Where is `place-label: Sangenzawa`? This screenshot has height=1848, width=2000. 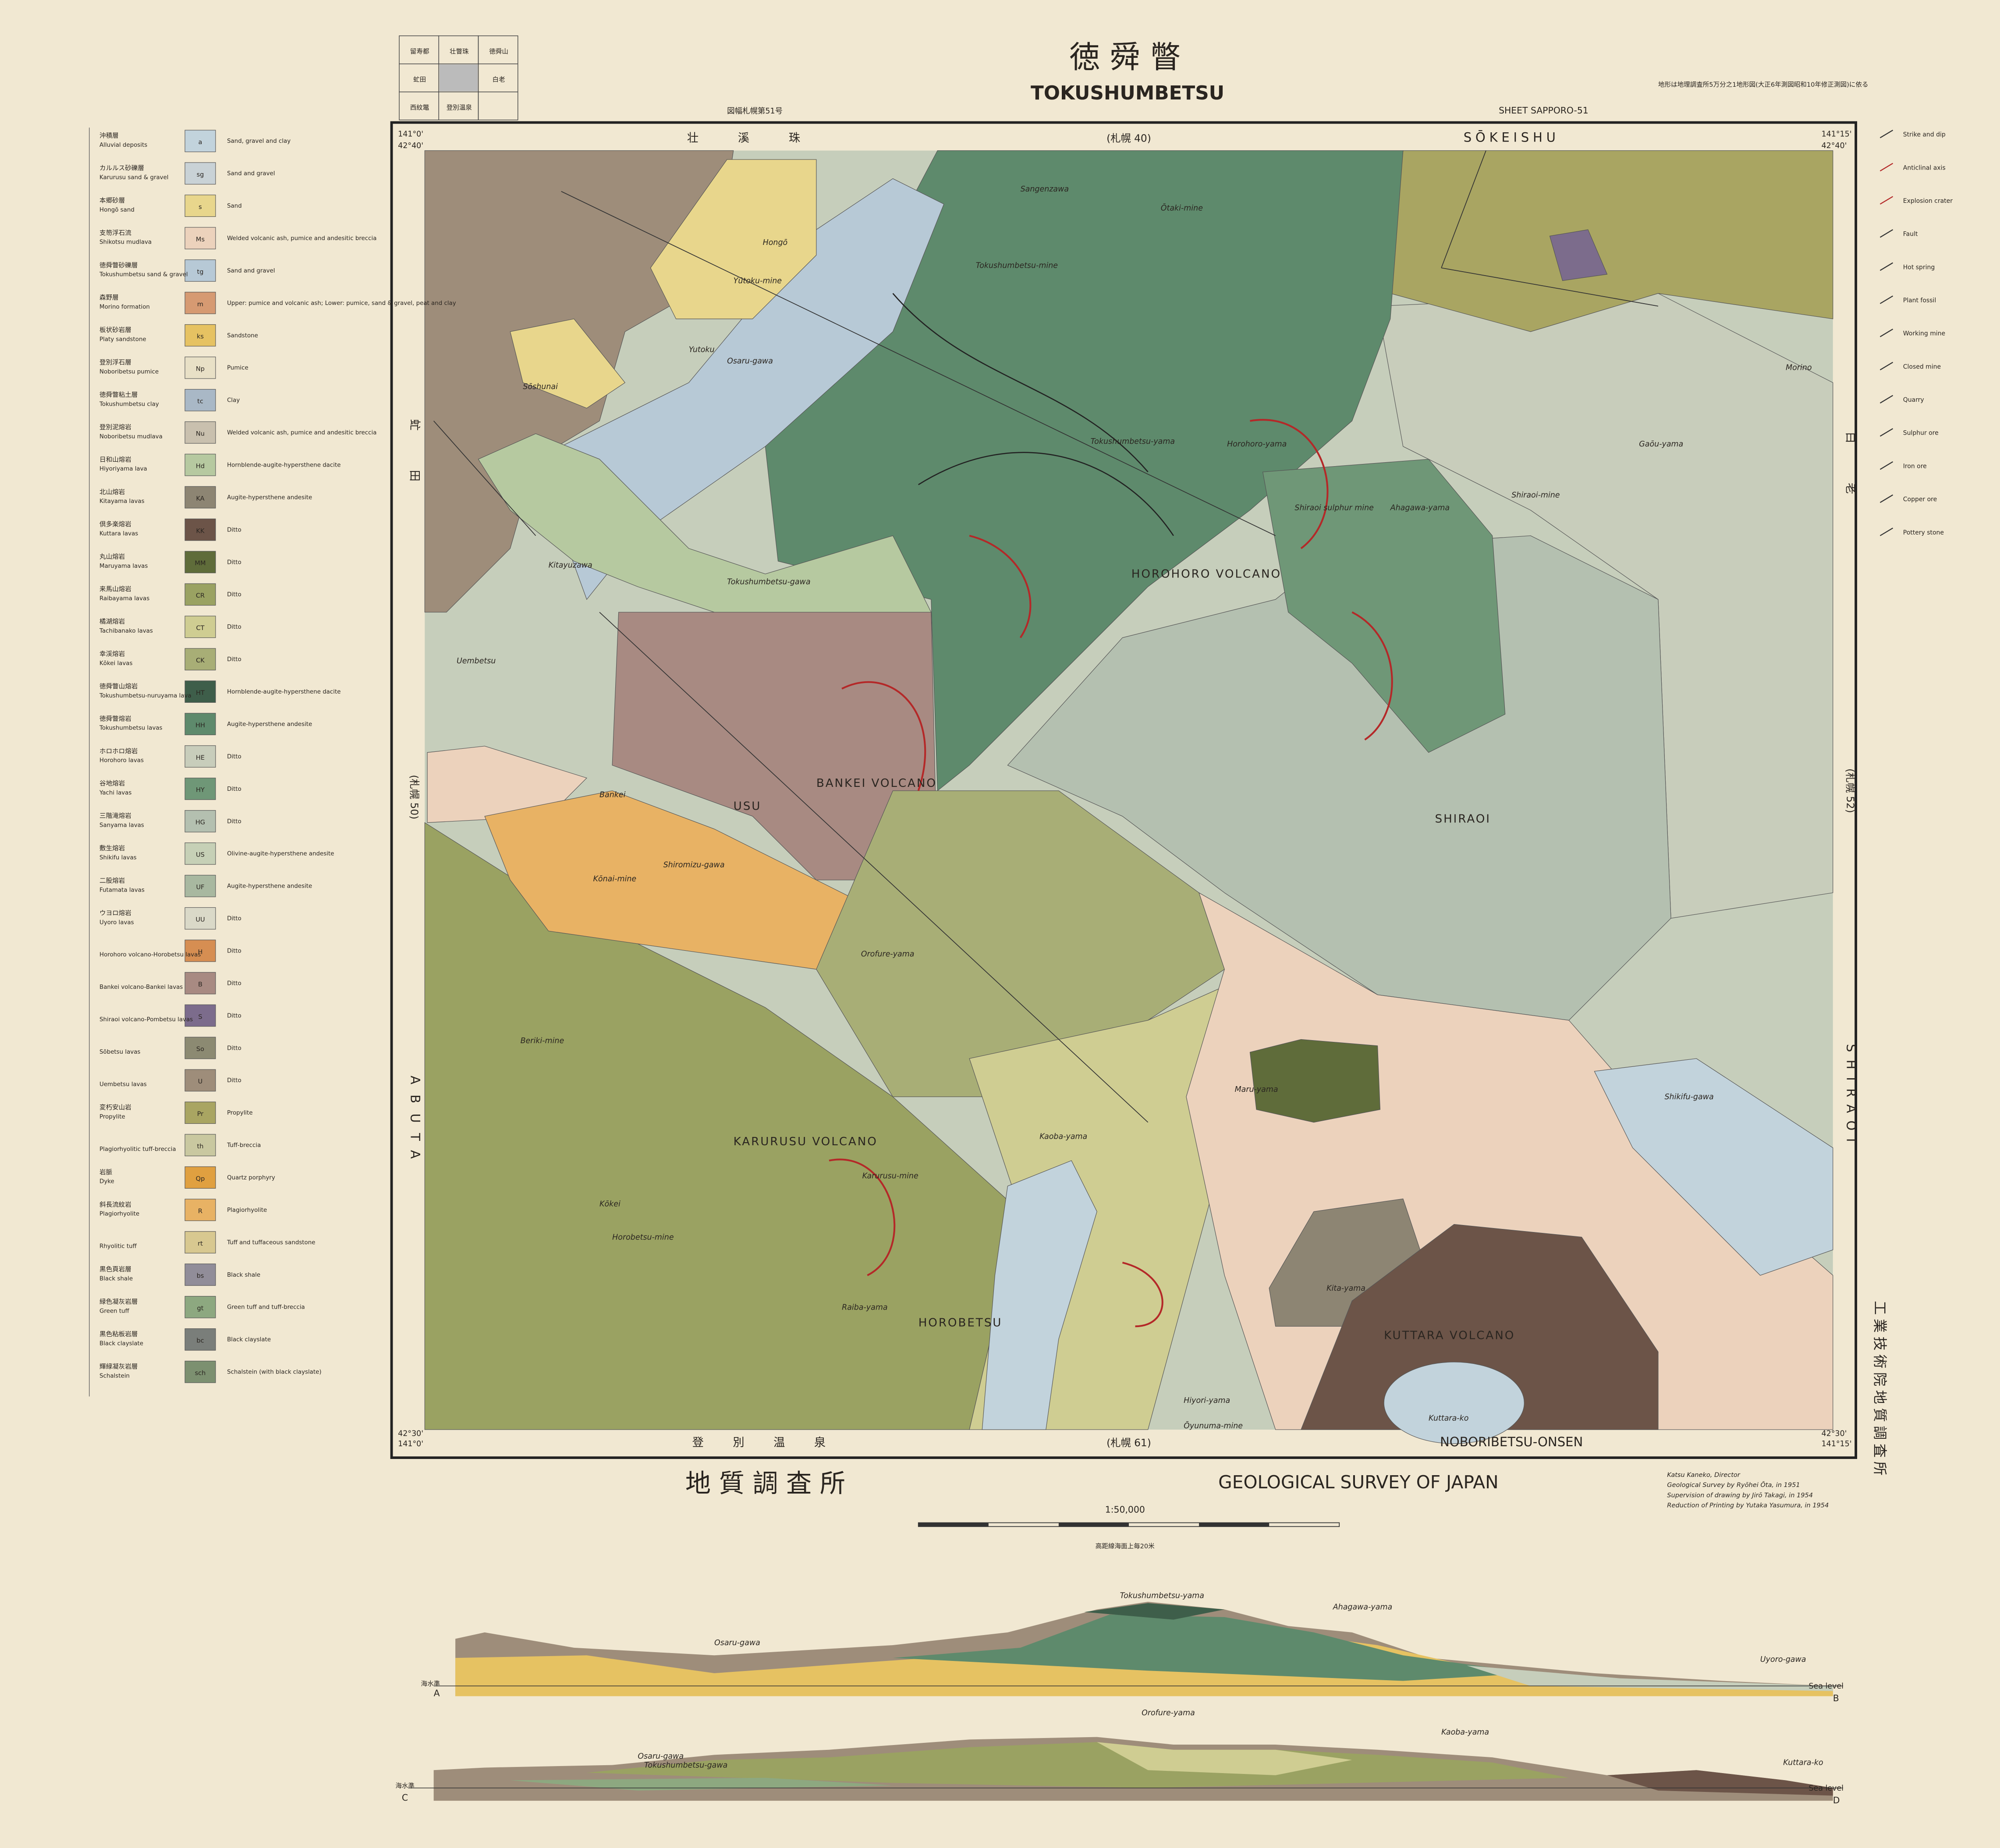 place-label: Sangenzawa is located at coordinates (1045, 189).